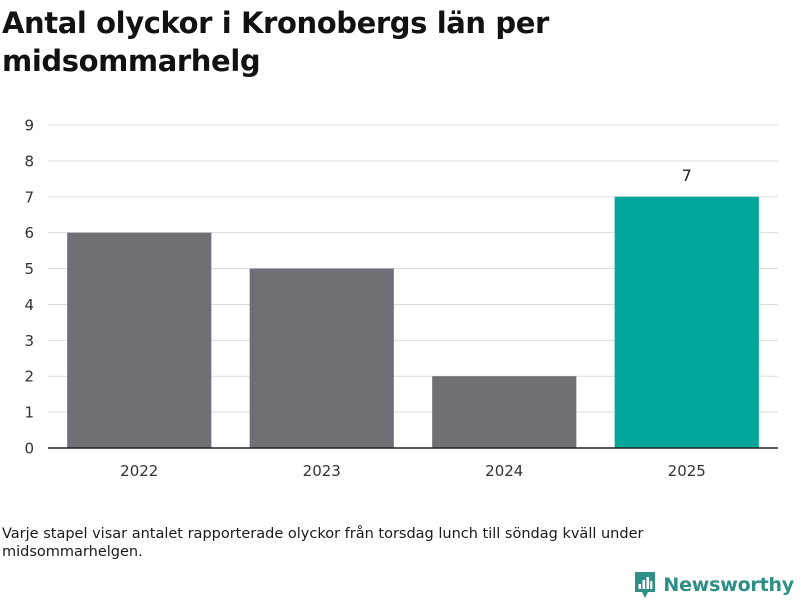  I want to click on y-tick-label: 4, so click(29, 305).